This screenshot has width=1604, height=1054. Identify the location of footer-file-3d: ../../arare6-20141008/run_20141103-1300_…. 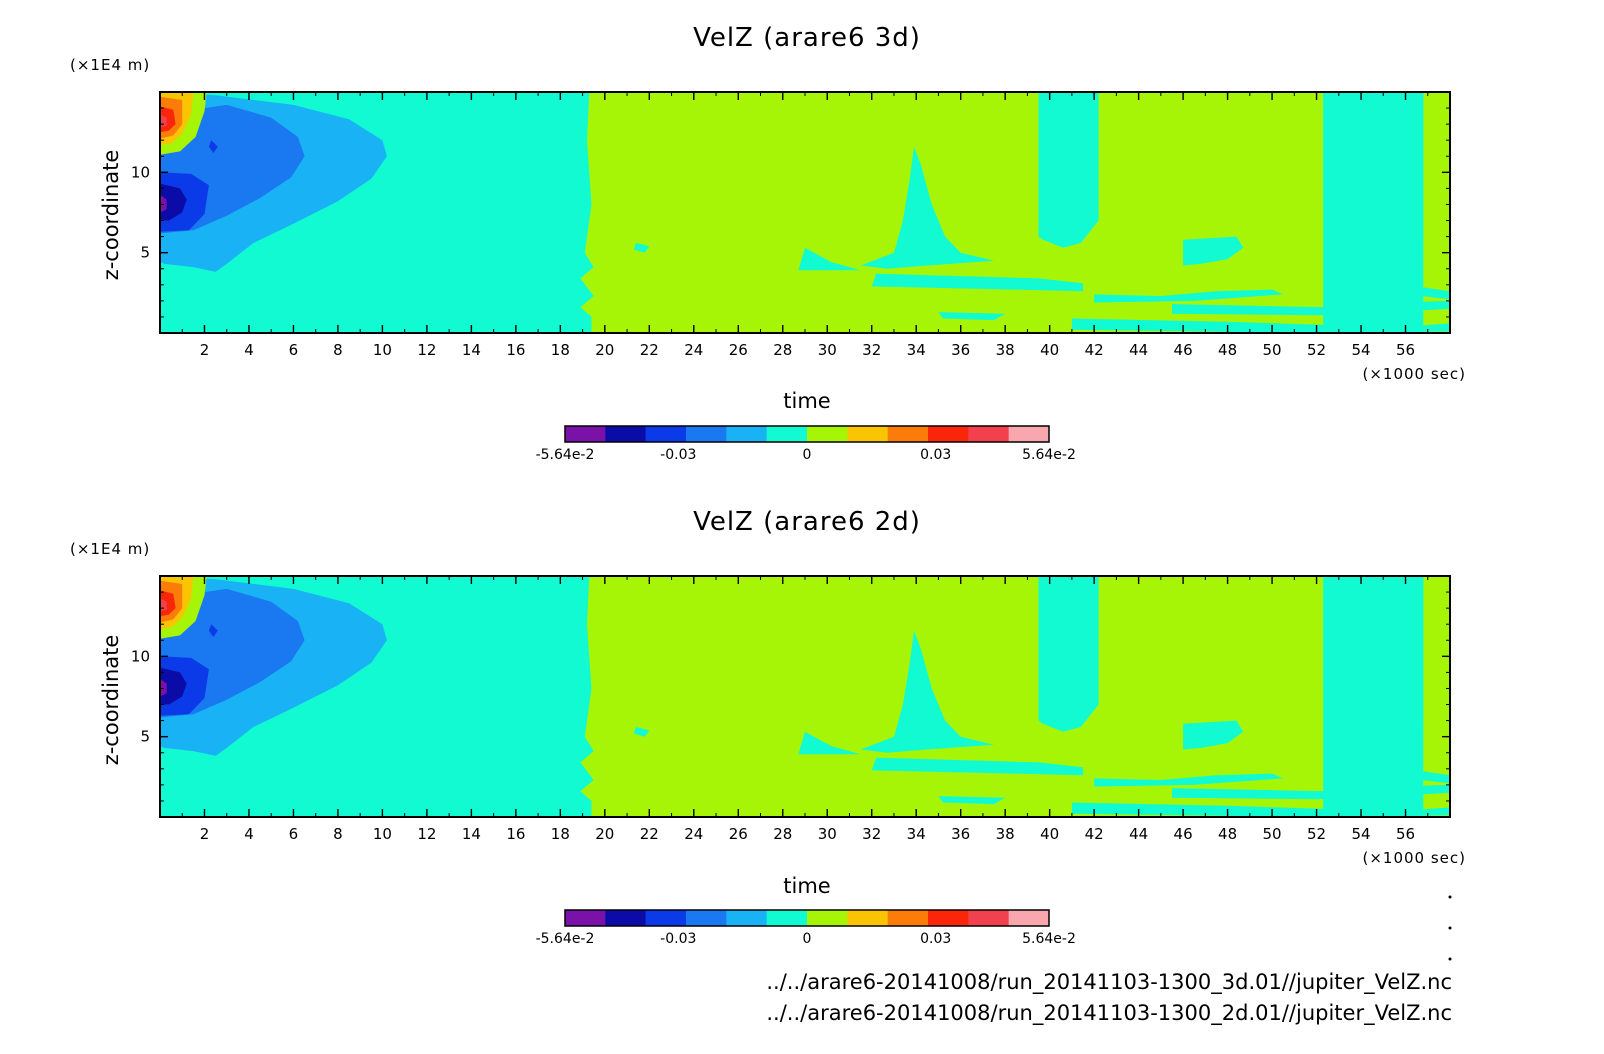
(1109, 982).